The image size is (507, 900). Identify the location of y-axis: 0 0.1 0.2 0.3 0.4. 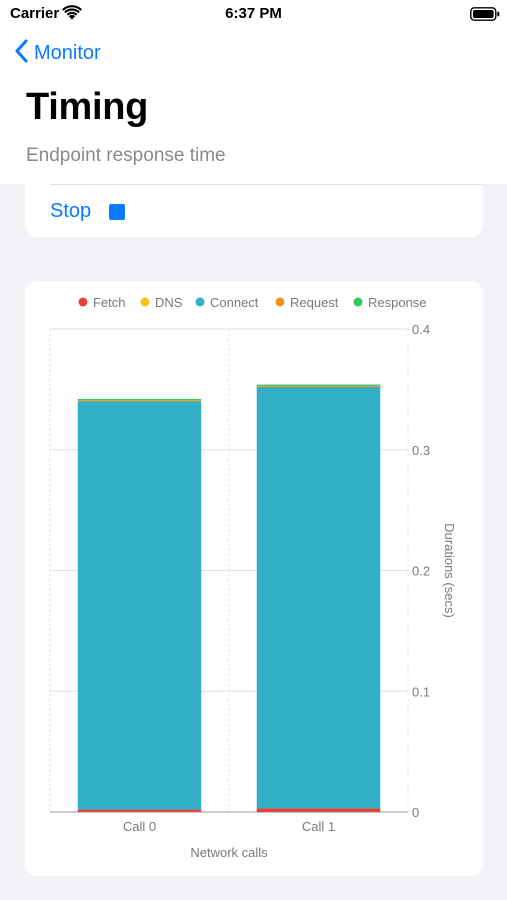
(421, 571).